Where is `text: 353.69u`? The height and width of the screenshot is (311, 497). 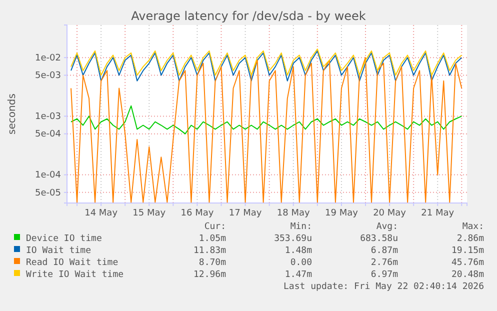 text: 353.69u is located at coordinates (293, 239).